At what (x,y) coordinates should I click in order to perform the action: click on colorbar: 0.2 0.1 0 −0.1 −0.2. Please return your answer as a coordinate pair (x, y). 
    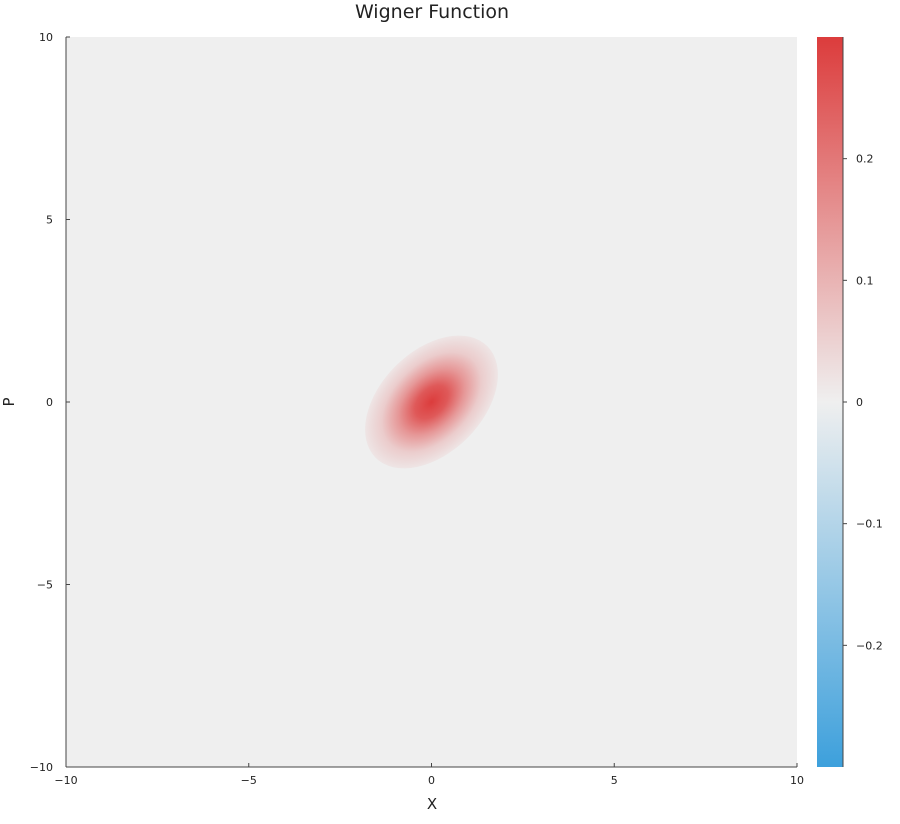
    Looking at the image, I should click on (850, 402).